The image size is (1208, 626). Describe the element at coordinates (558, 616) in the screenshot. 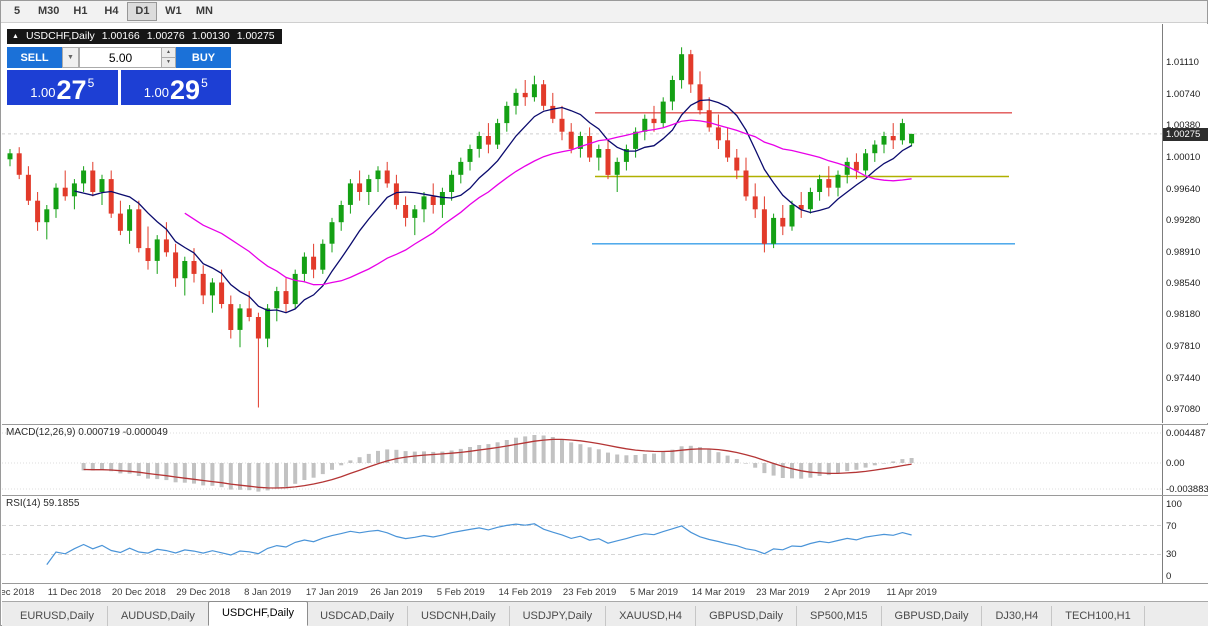

I see `tab-usdjpy-daily: USDJPY,Daily` at that location.